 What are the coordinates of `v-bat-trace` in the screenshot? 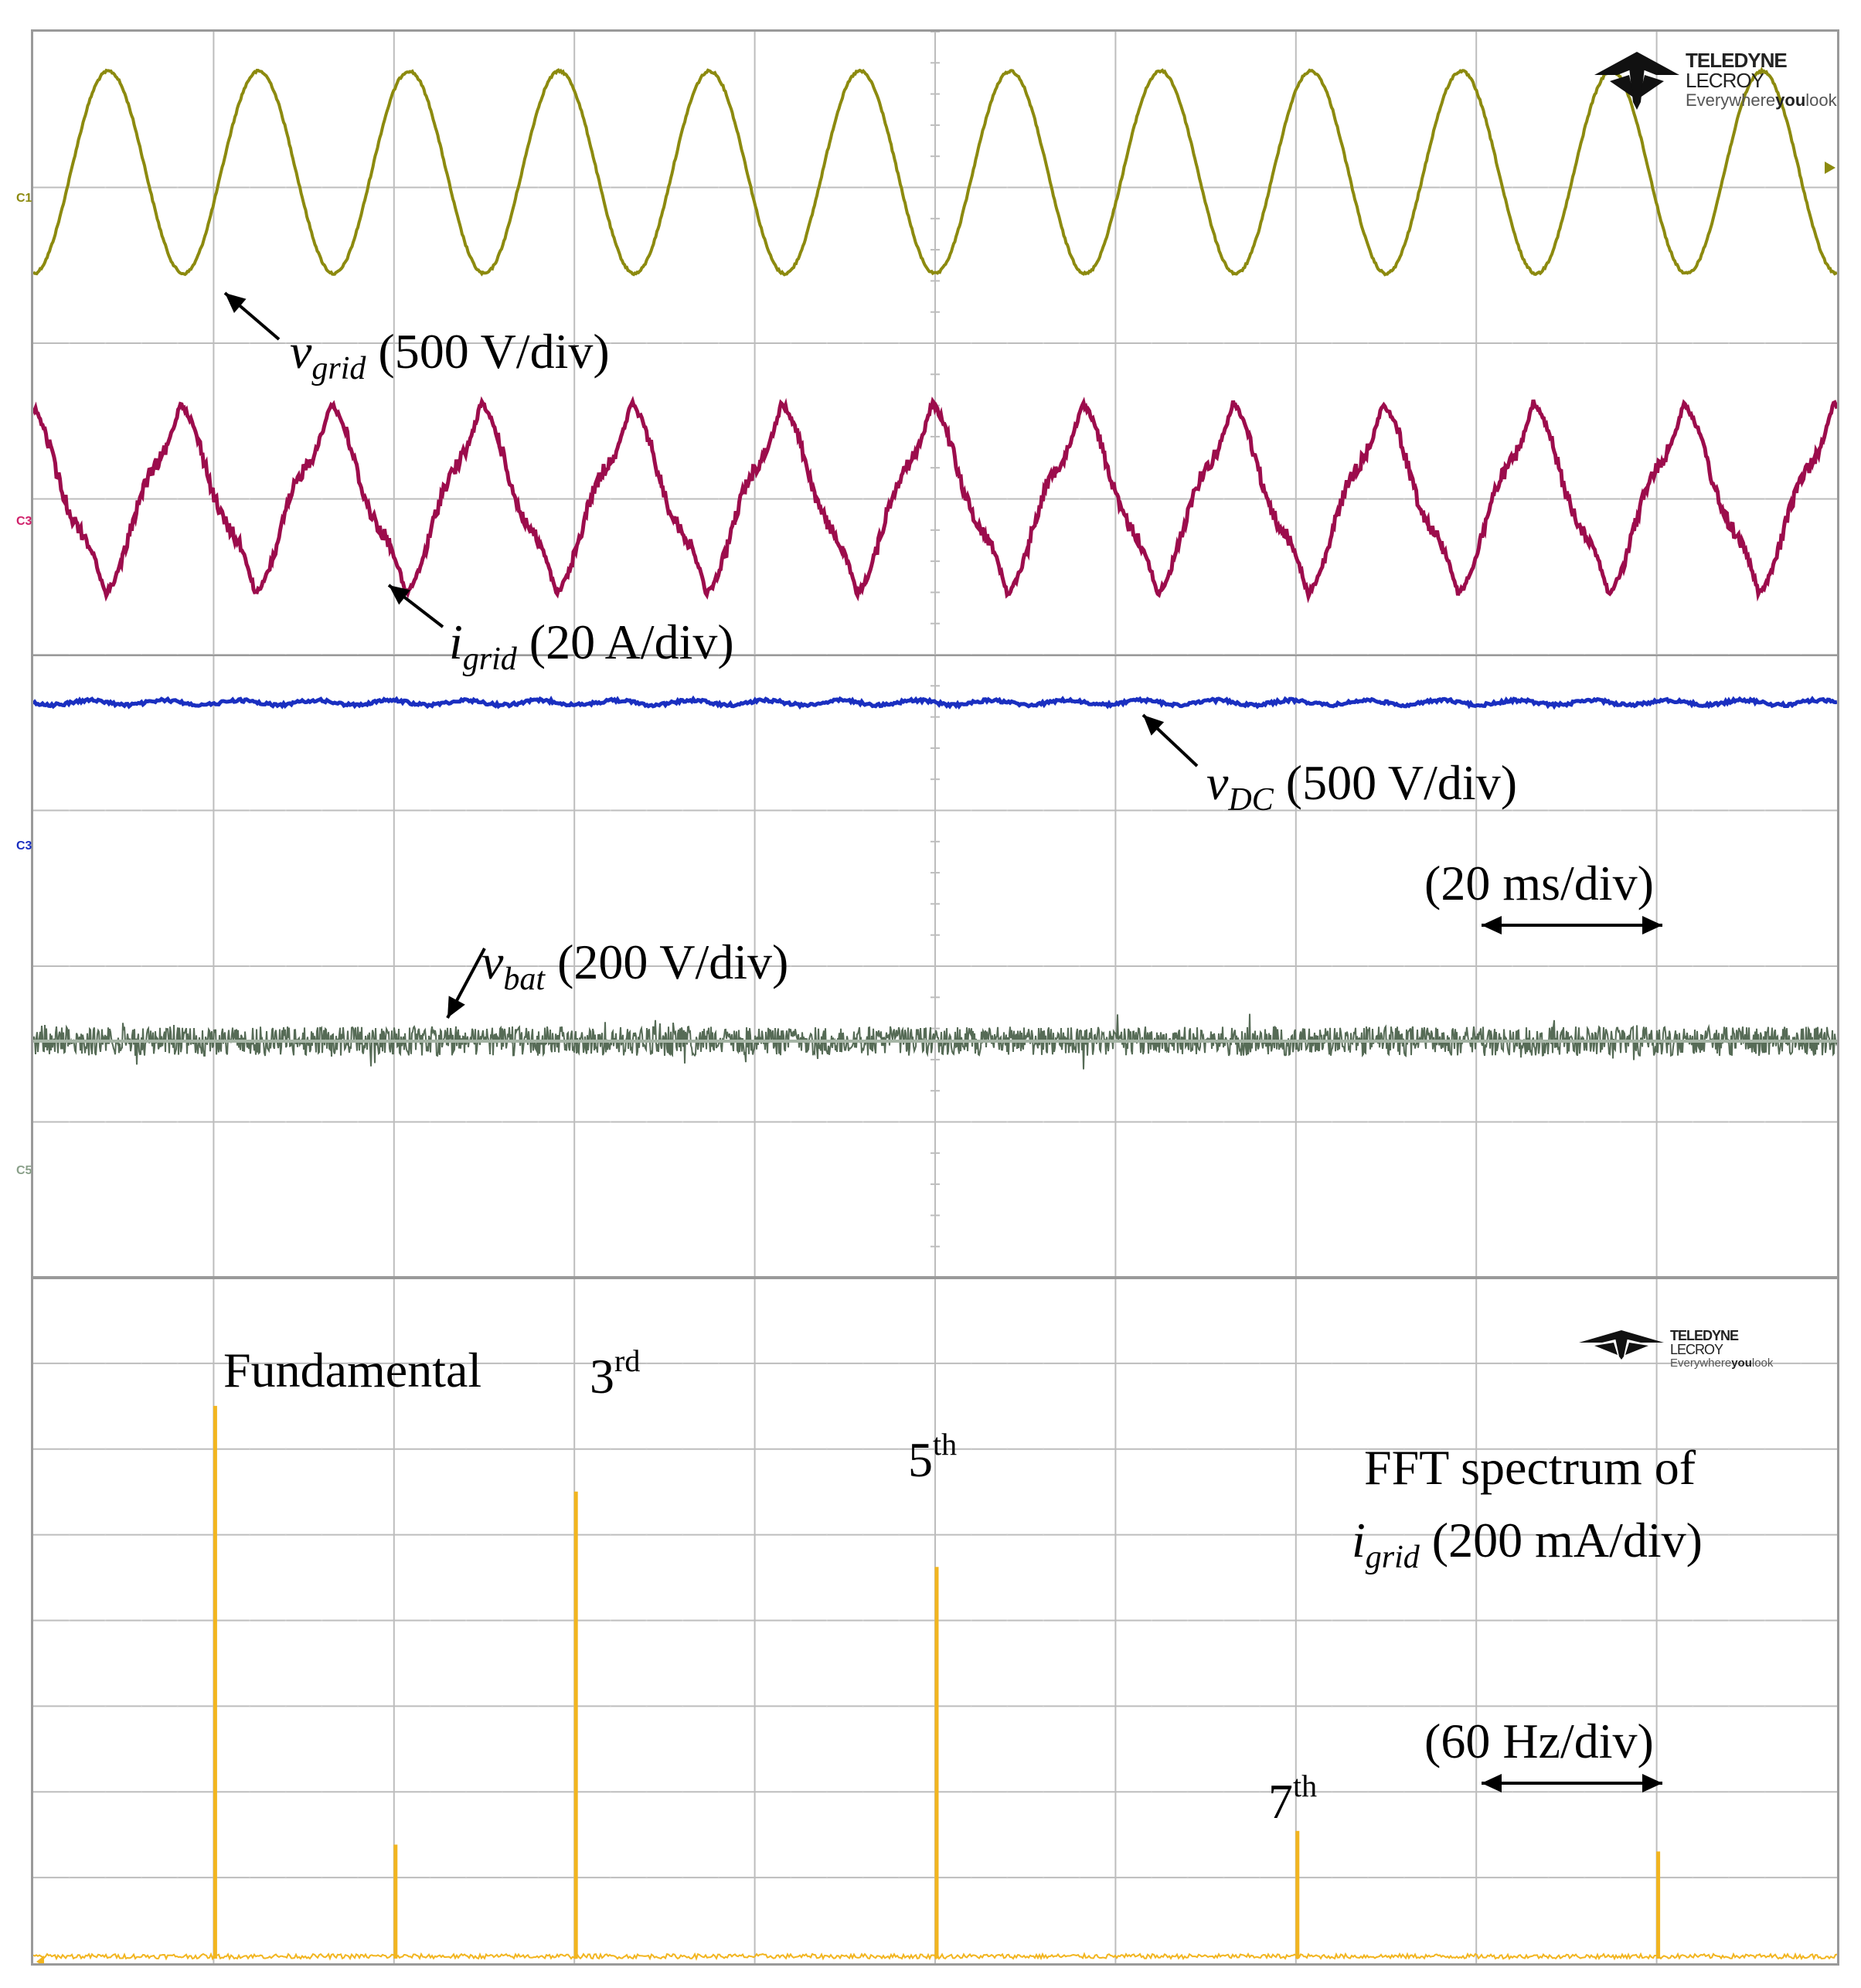 It's located at (935, 1041).